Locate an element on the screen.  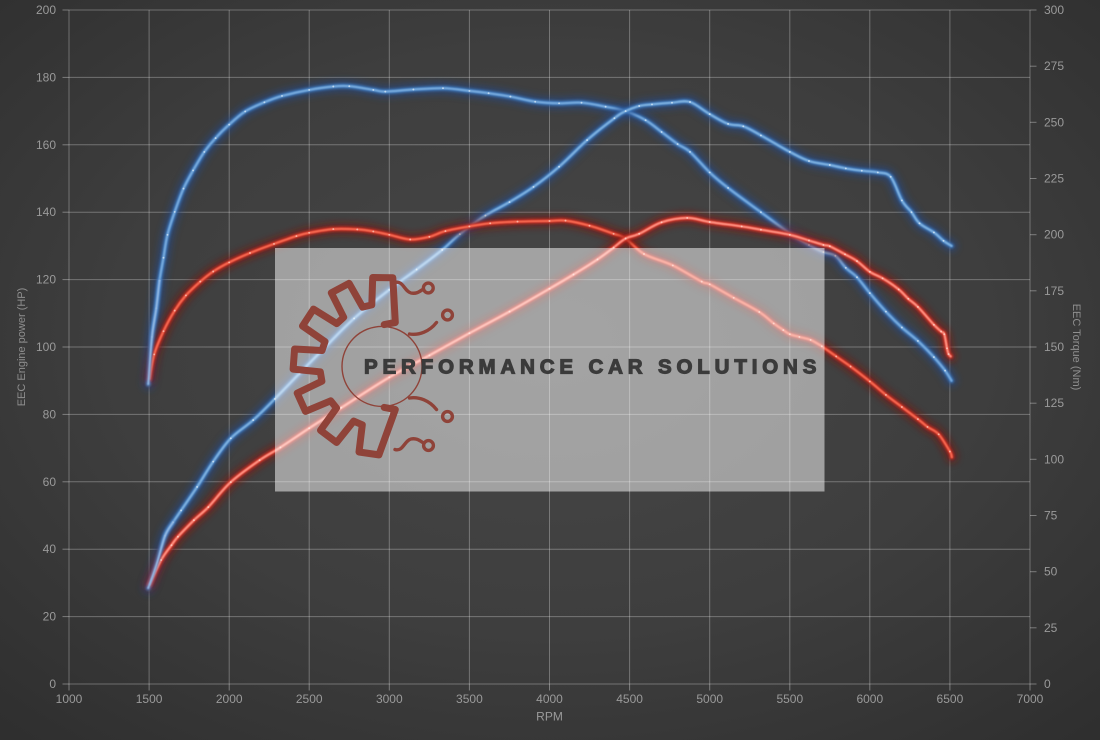
svg-text: 125 is located at coordinates (1054, 403).